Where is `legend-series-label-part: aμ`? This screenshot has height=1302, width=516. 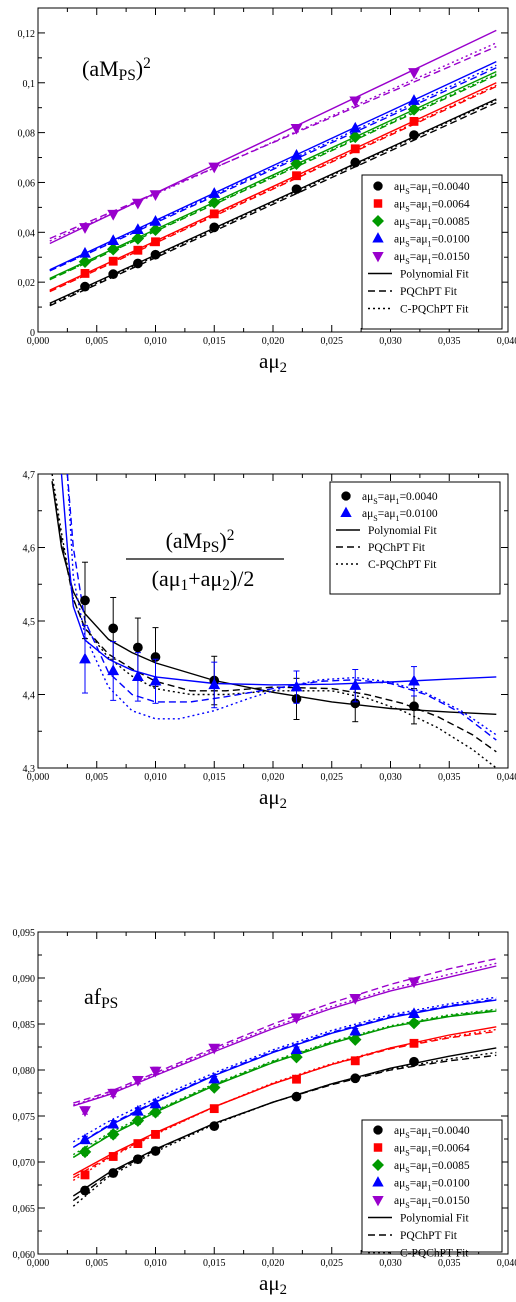
legend-series-label-part: aμ is located at coordinates (399, 1131).